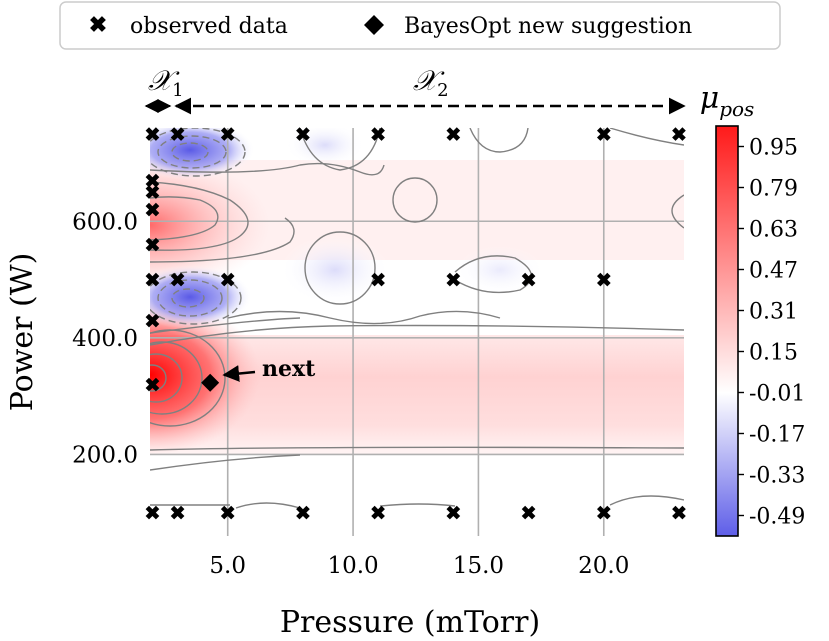  Describe the element at coordinates (773, 271) in the screenshot. I see `colorbar-tick-label: 0.47` at that location.